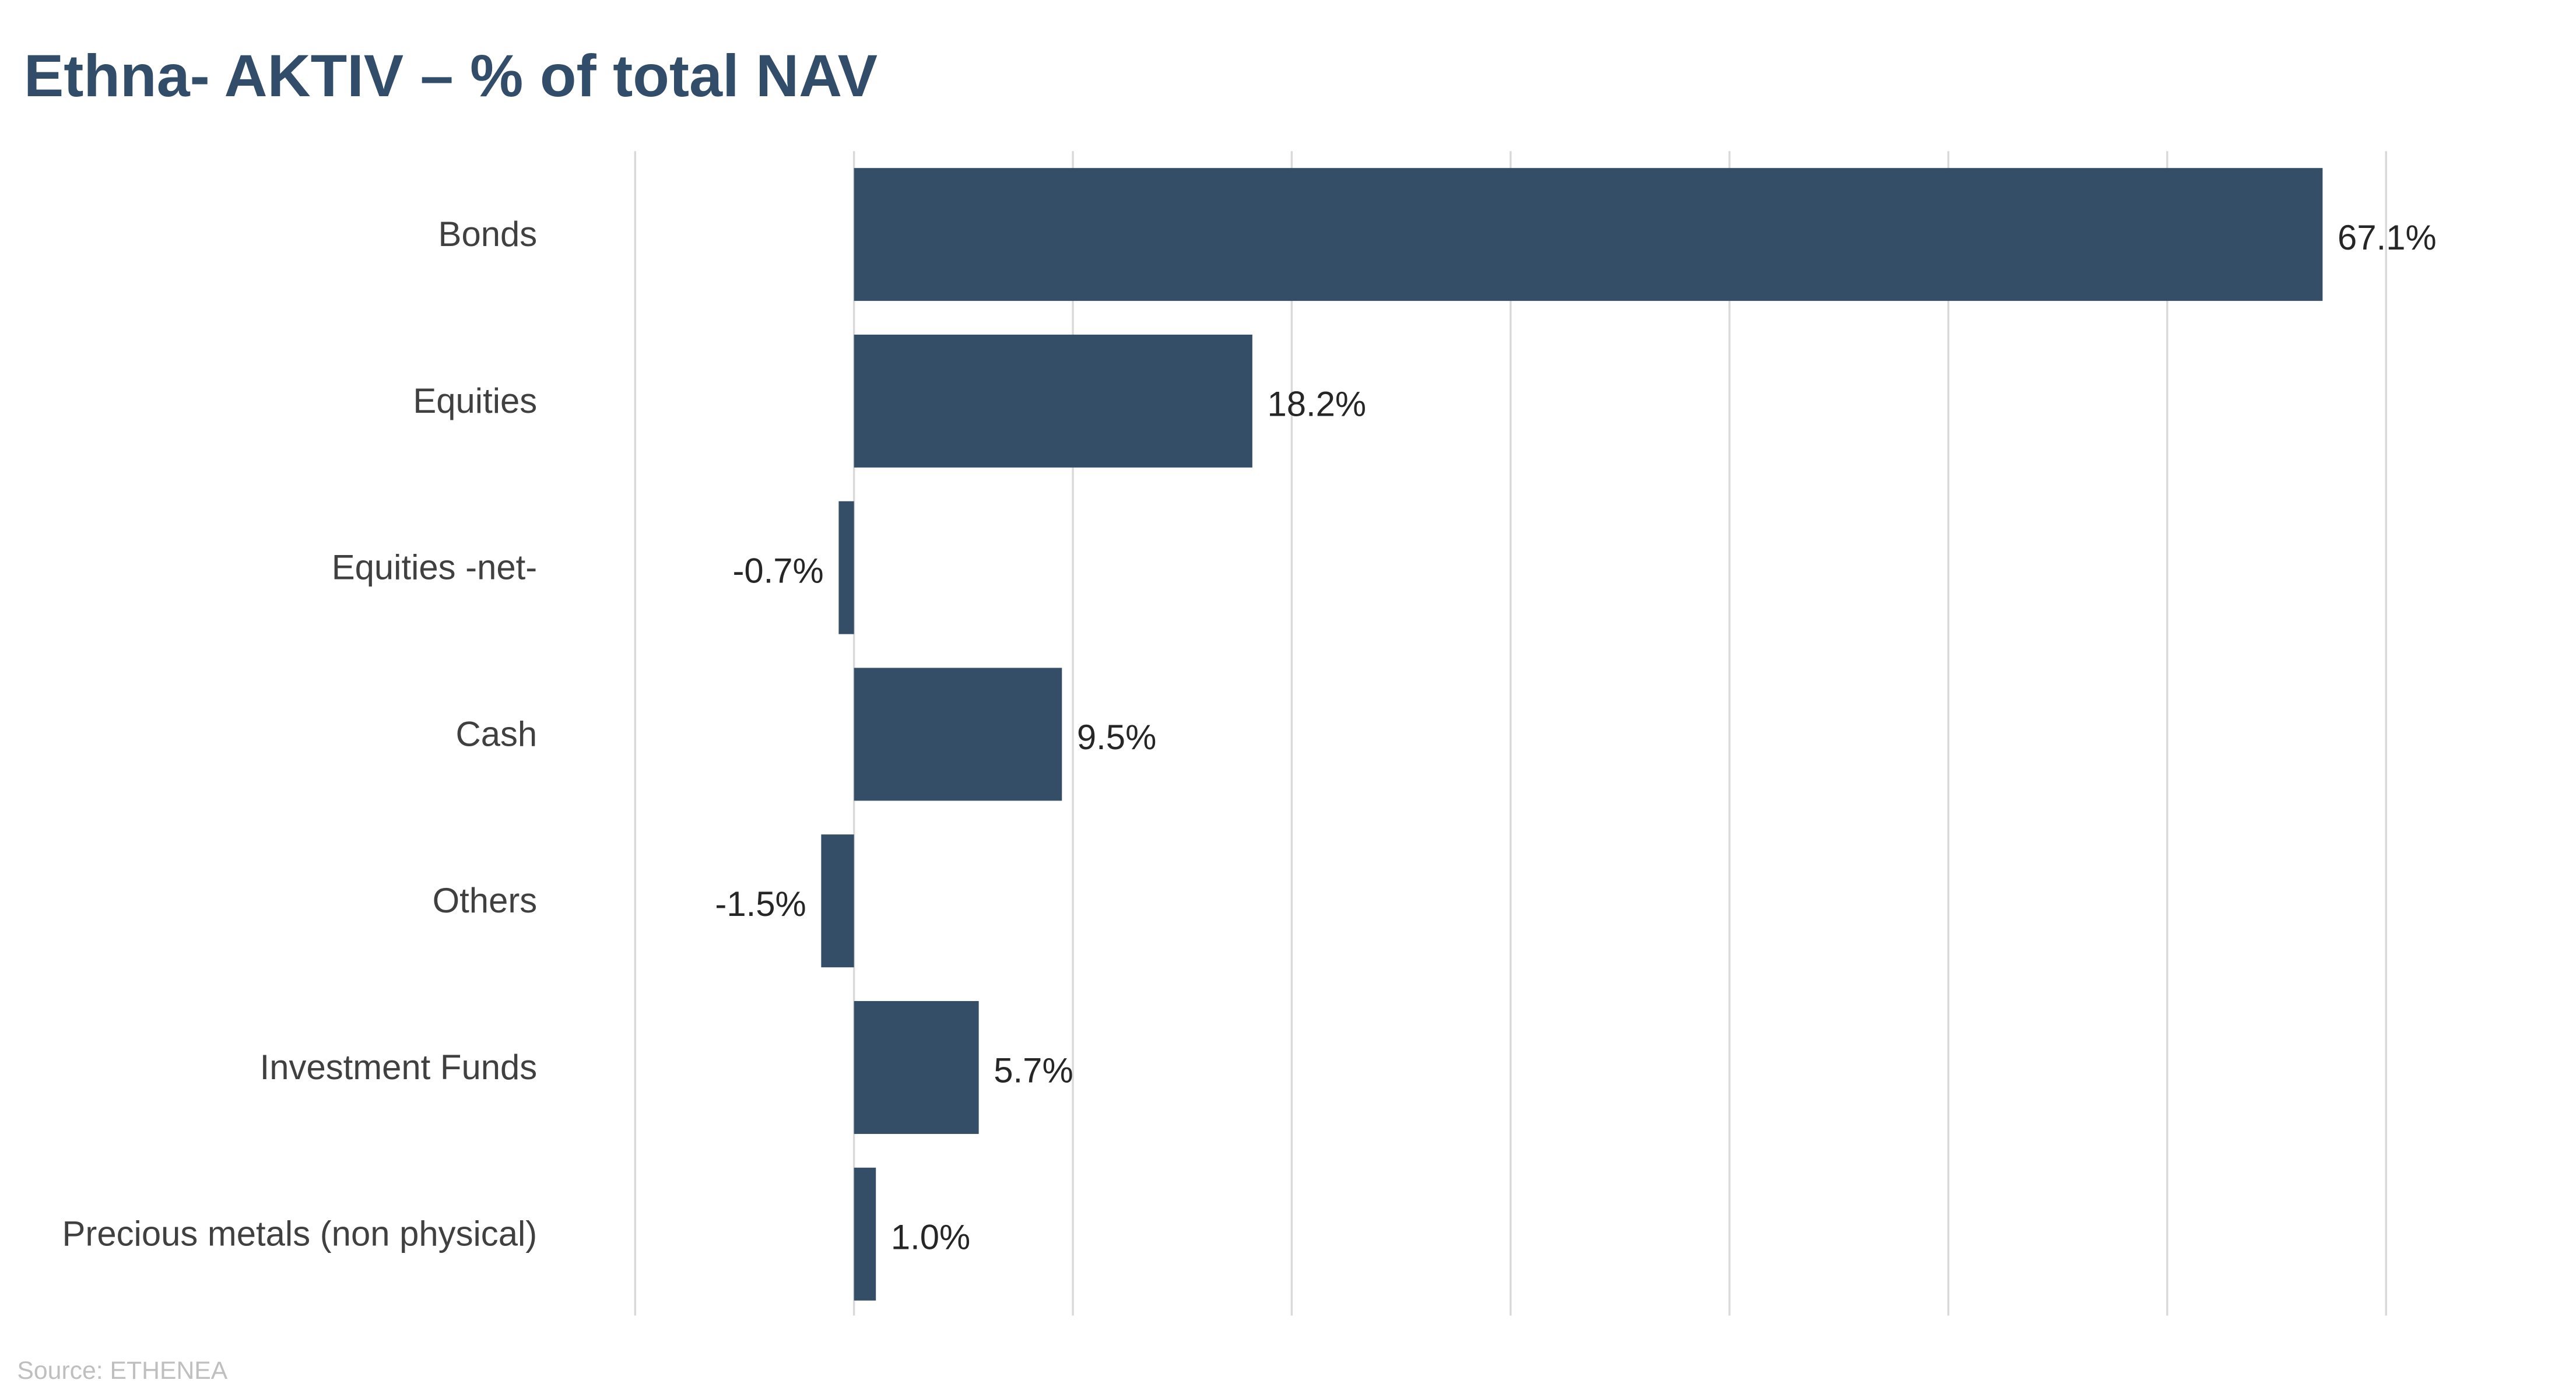  Describe the element at coordinates (497, 733) in the screenshot. I see `category-label: Cash` at that location.